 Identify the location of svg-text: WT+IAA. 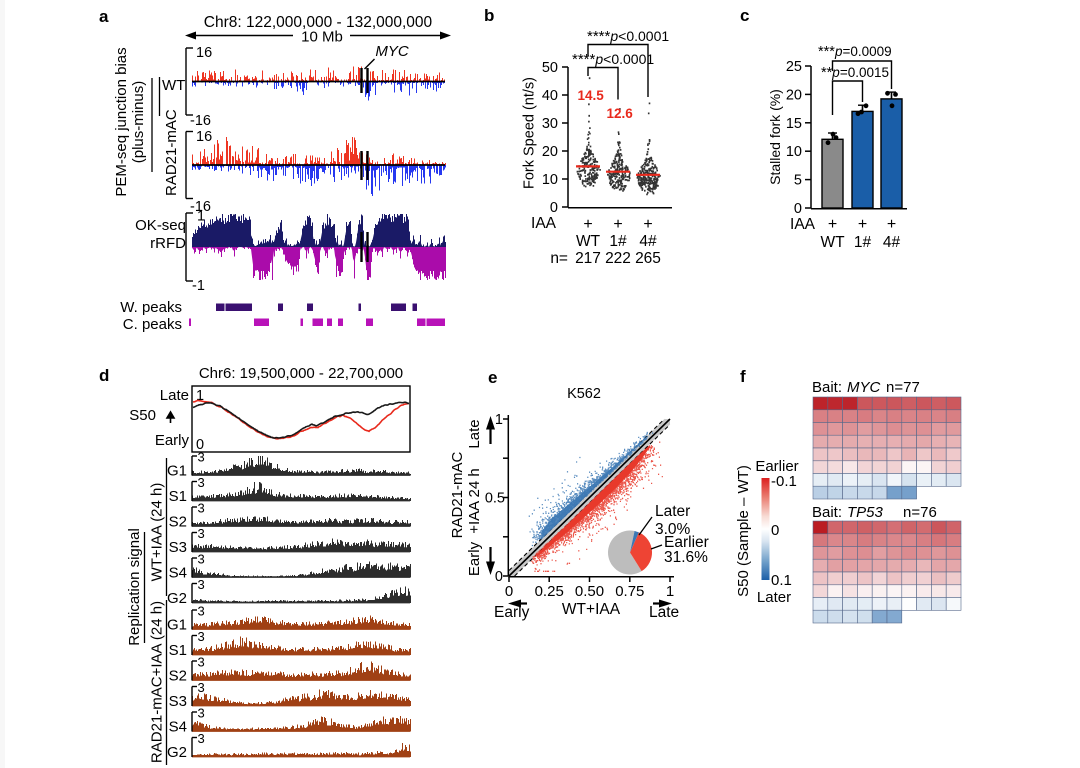
(591, 609).